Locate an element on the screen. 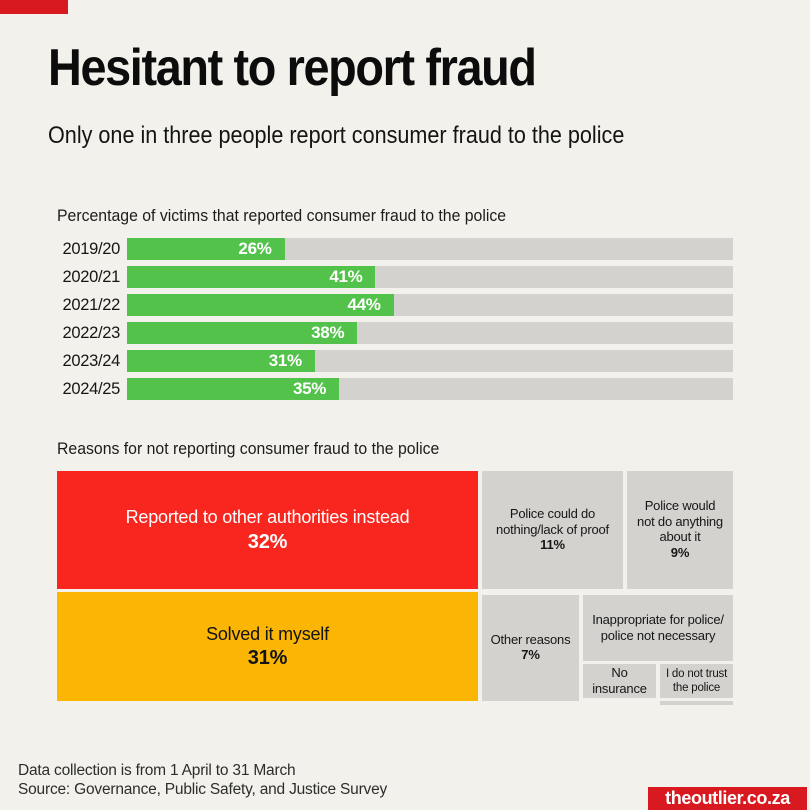 The height and width of the screenshot is (810, 810). treemap-cell-unlabeled-small is located at coordinates (696, 703).